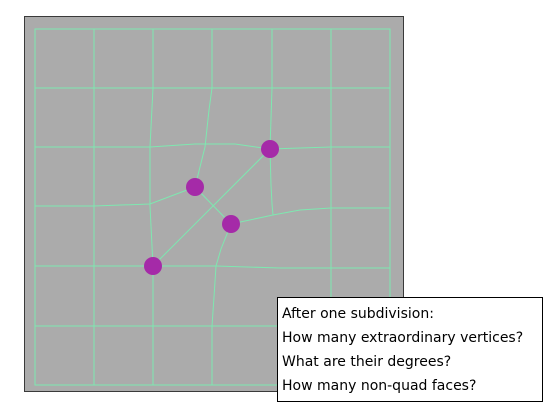 The image size is (553, 415). I want to click on mesh-diagonal-edge, so click(211, 207).